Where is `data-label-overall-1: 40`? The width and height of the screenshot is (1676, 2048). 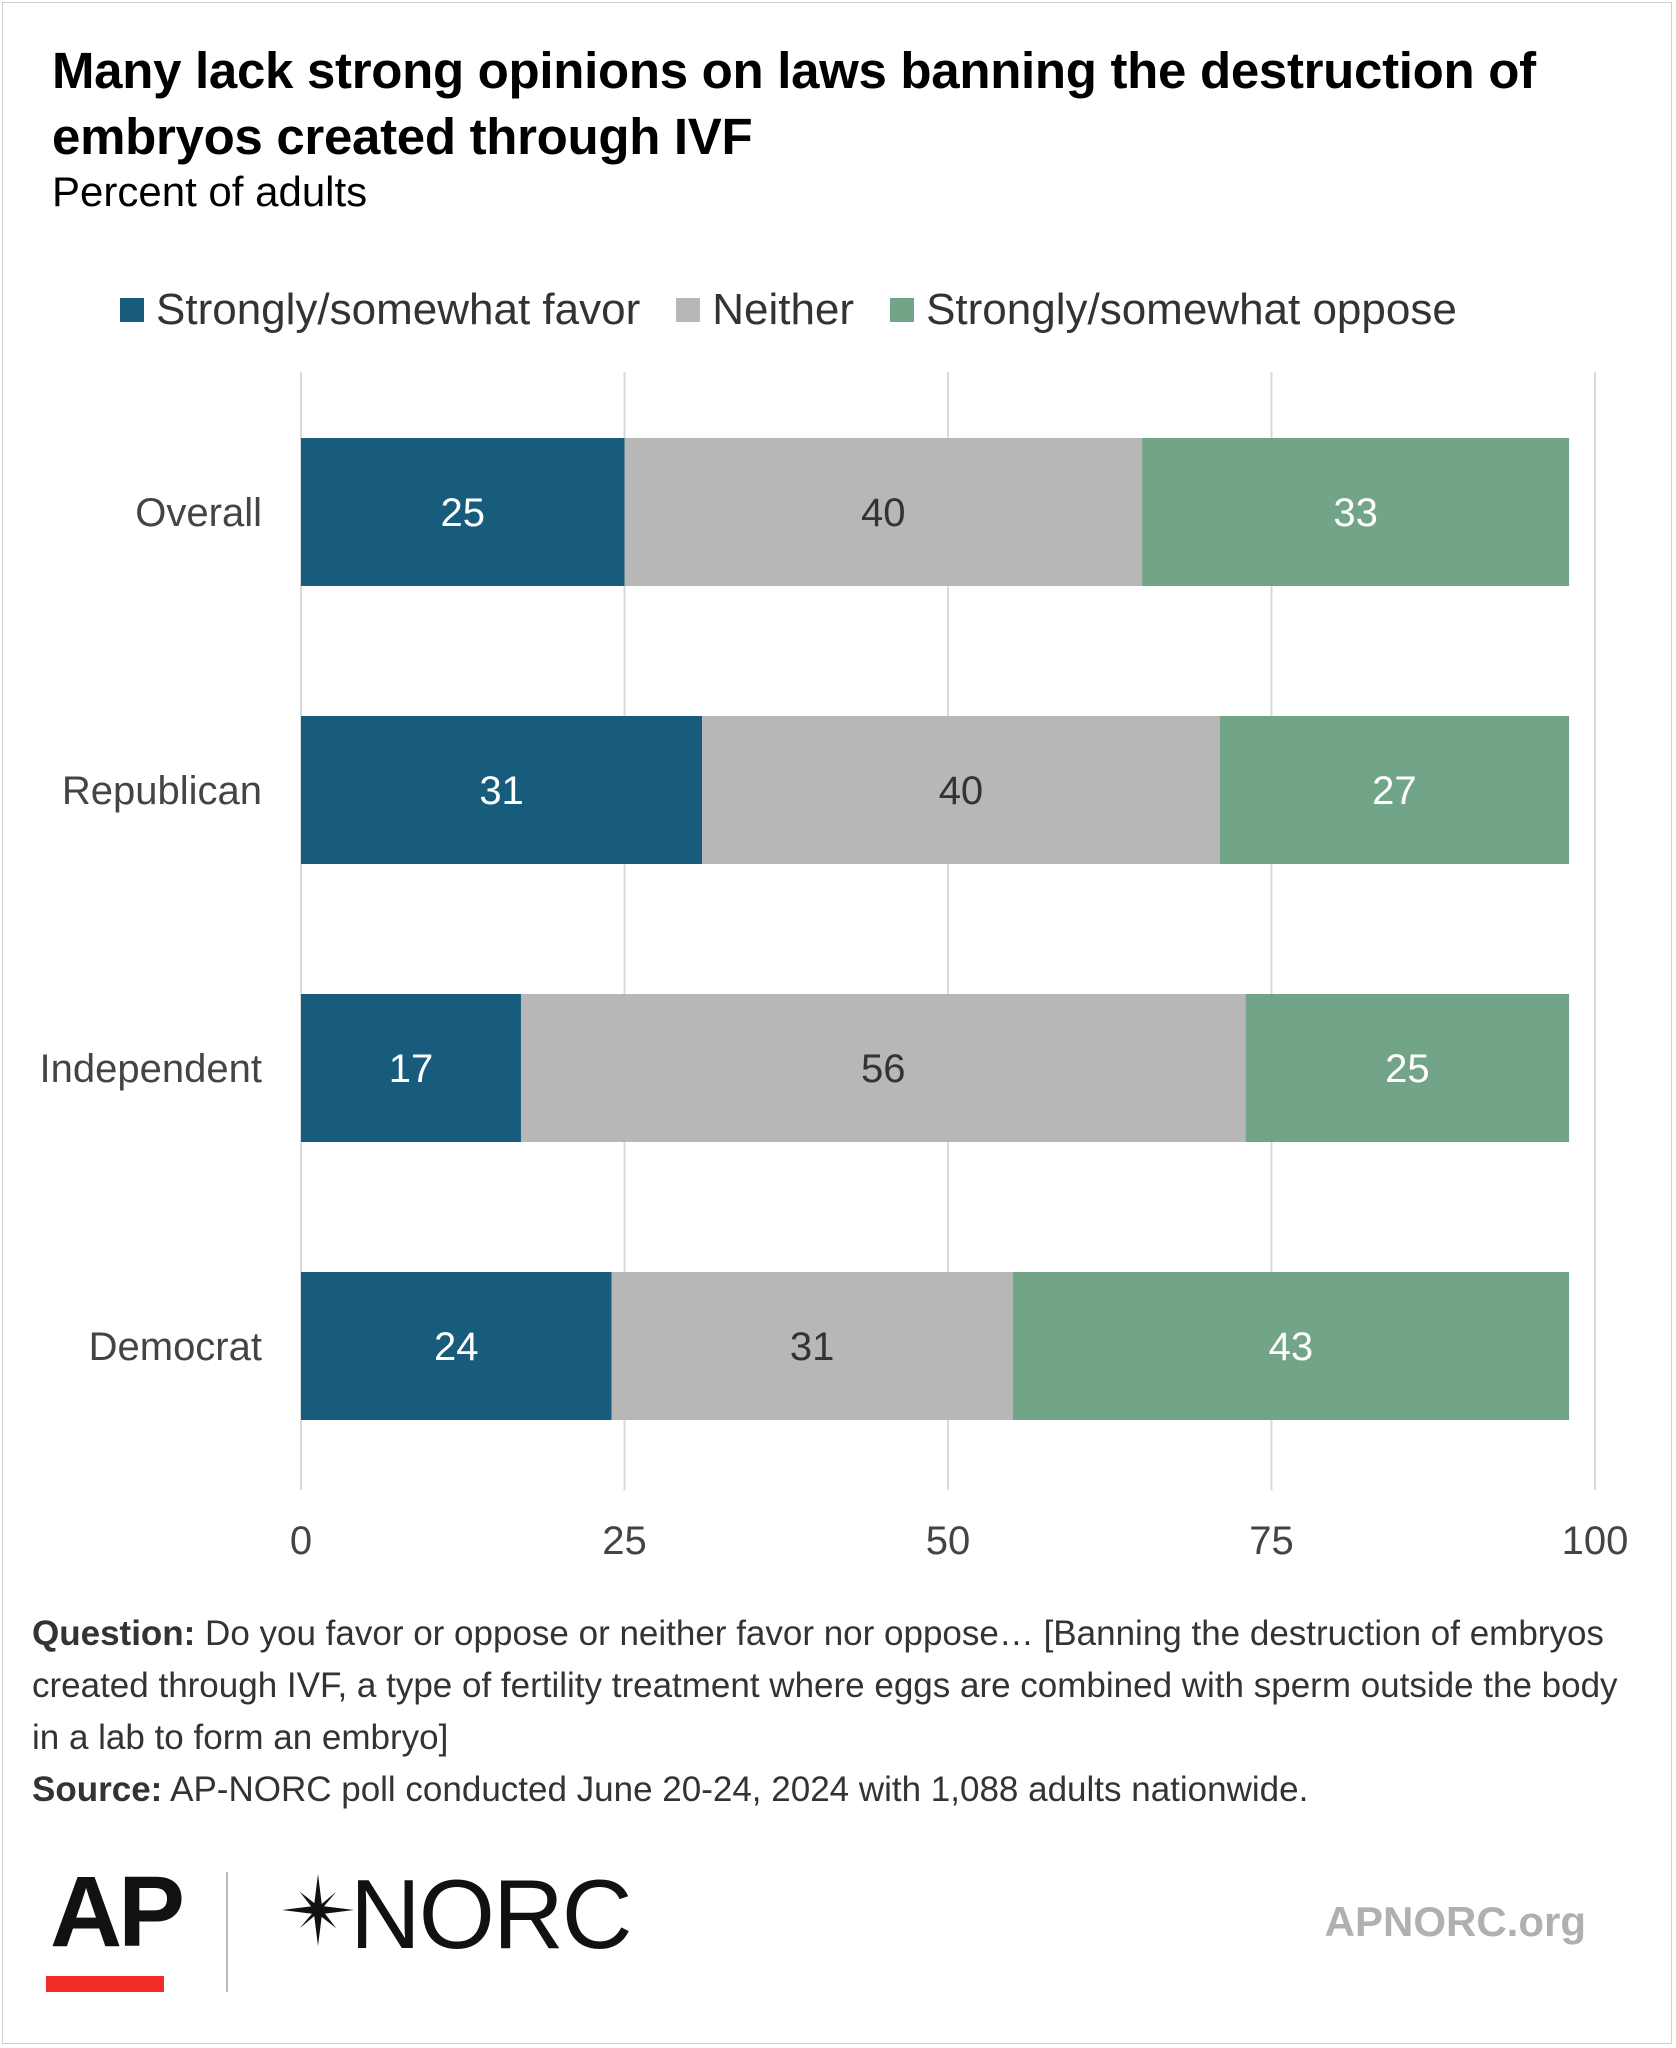
data-label-overall-1: 40 is located at coordinates (883, 513).